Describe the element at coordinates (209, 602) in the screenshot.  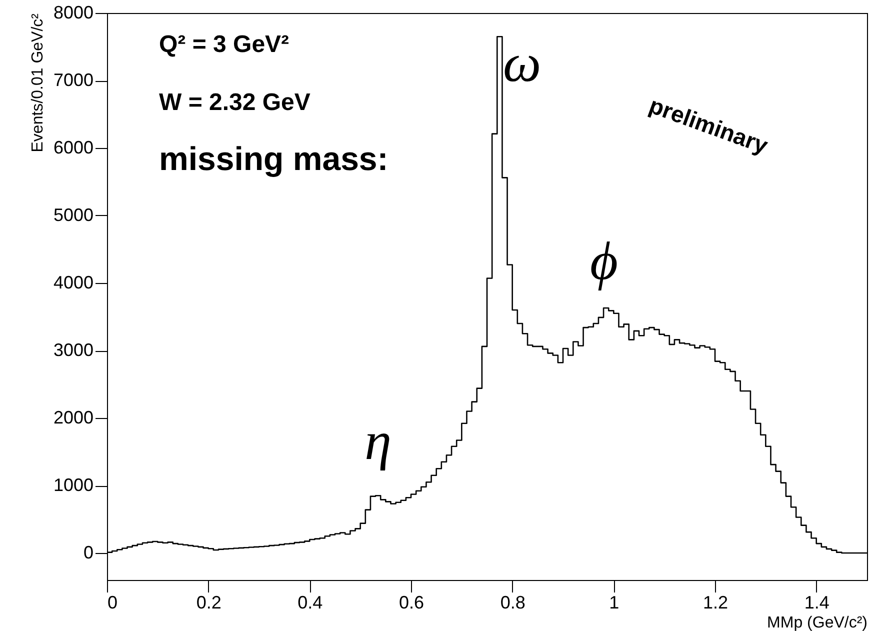
I see `x-tick-label: 0.2` at that location.